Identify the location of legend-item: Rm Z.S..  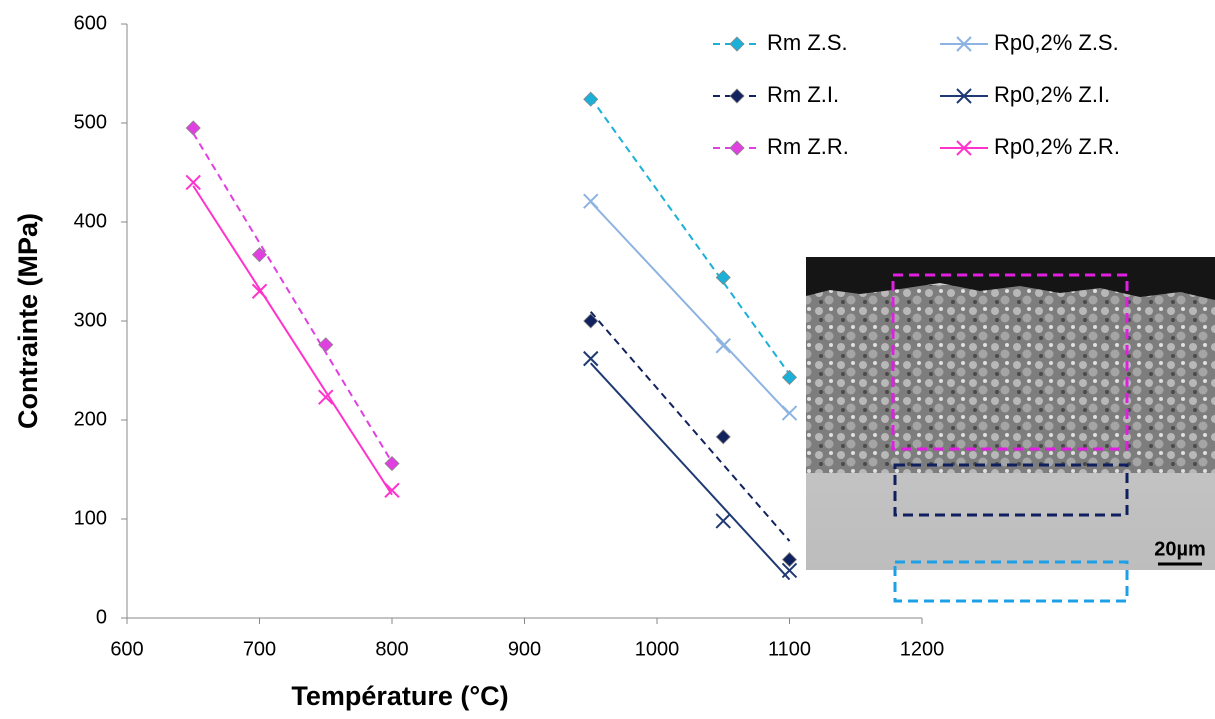
(780, 42).